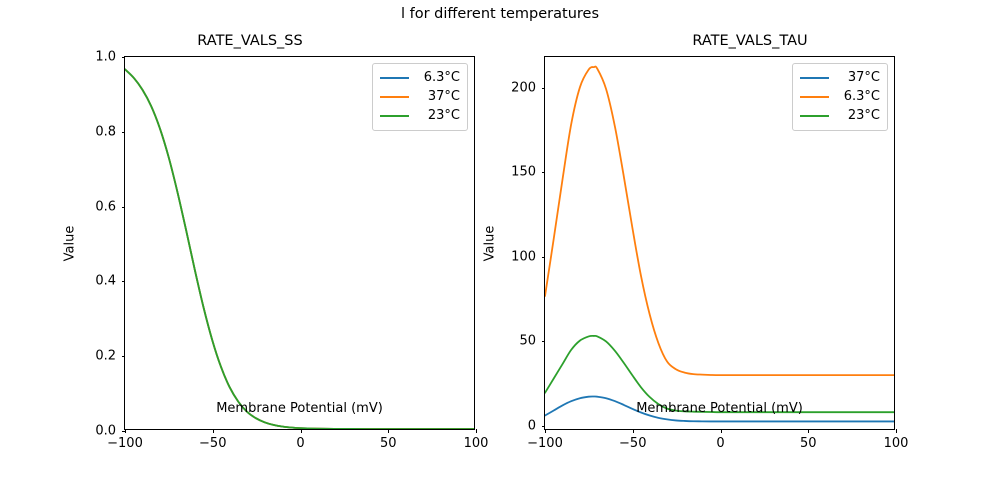  I want to click on legend-item-left-2: 23°C, so click(420, 115).